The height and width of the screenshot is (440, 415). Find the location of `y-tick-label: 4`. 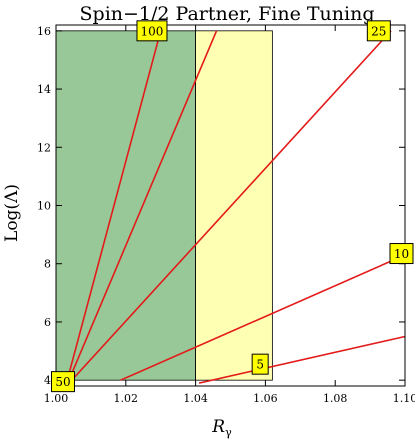

y-tick-label: 4 is located at coordinates (47, 380).